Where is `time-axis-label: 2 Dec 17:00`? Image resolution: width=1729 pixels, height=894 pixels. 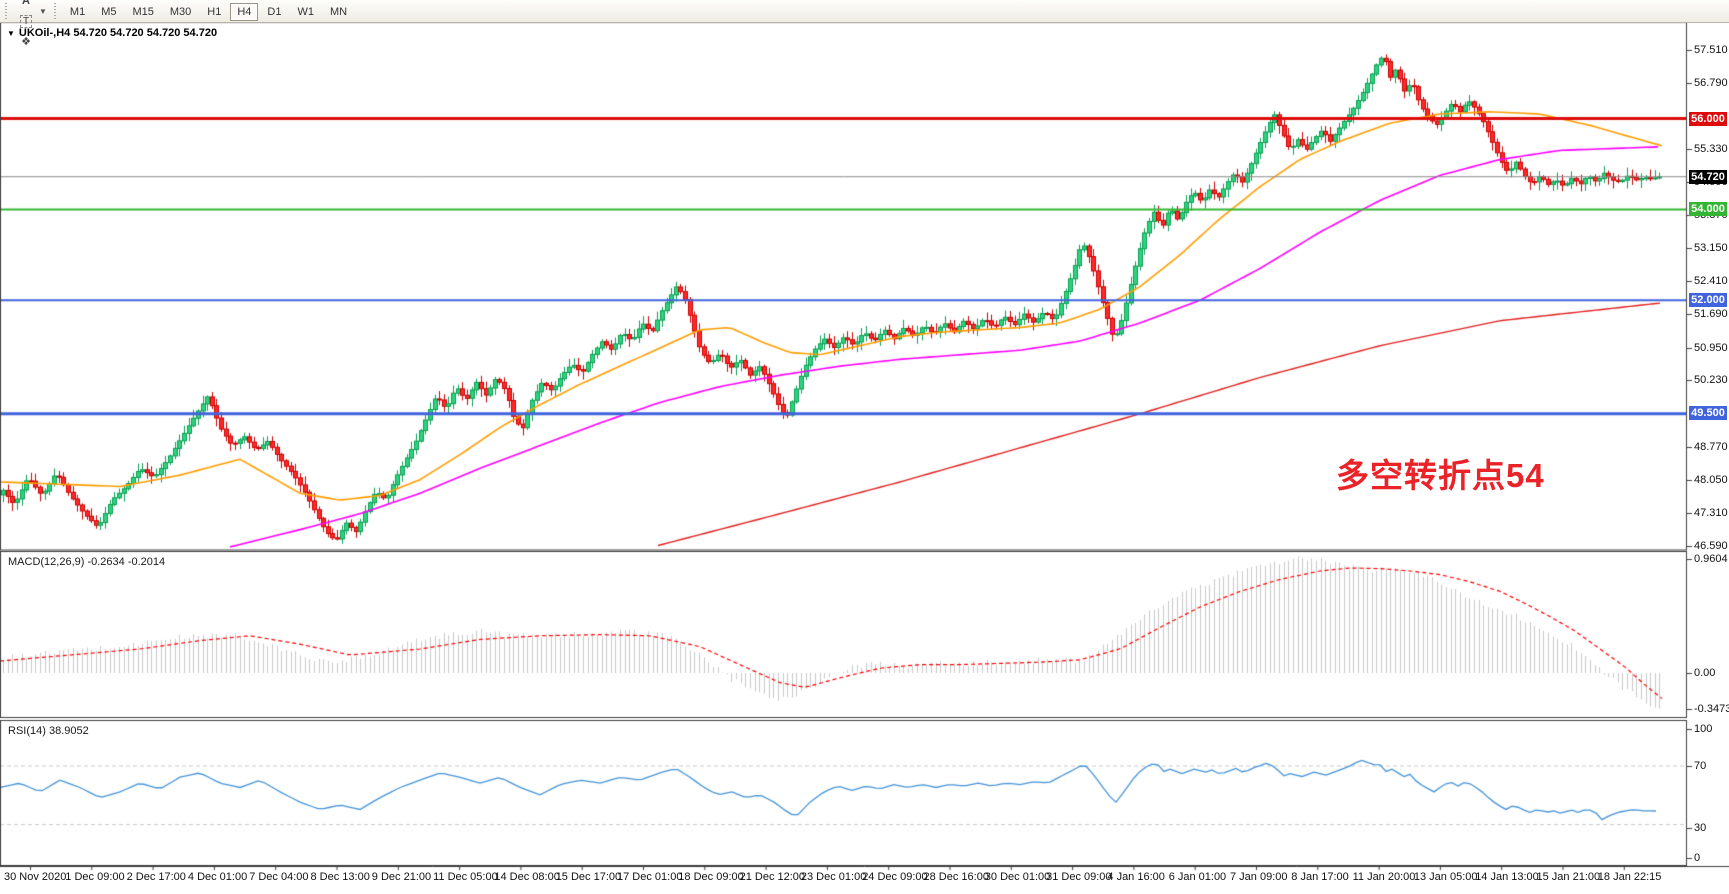
time-axis-label: 2 Dec 17:00 is located at coordinates (156, 877).